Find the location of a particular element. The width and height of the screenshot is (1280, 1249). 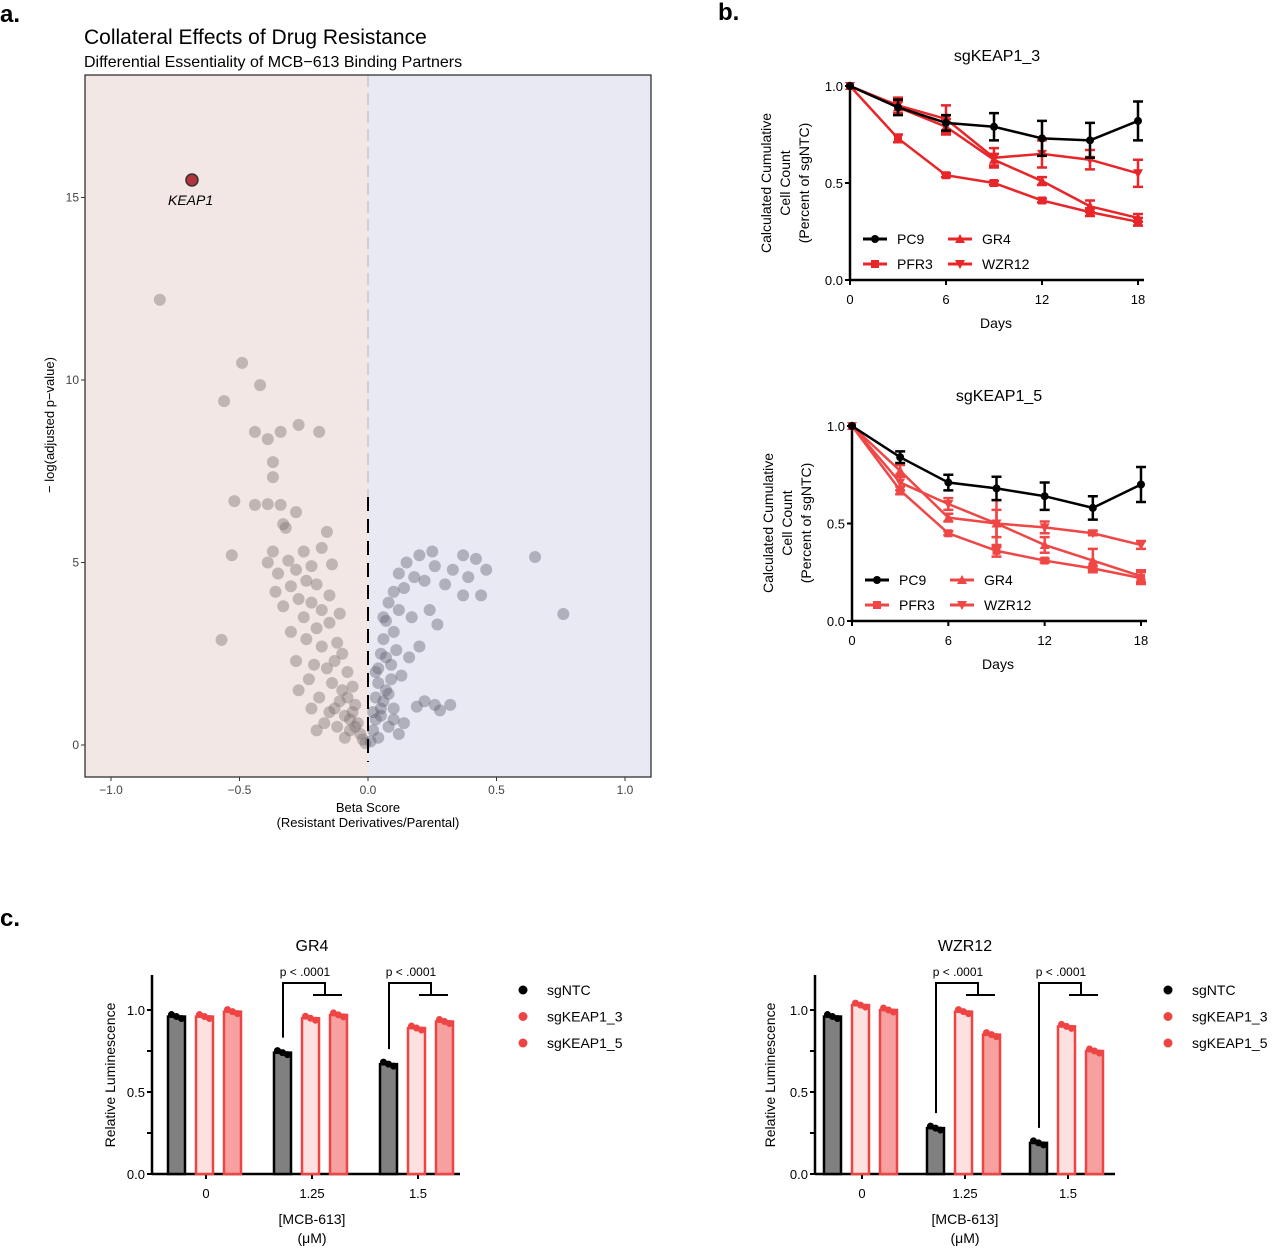

panel-label-c: c. is located at coordinates (10, 918).